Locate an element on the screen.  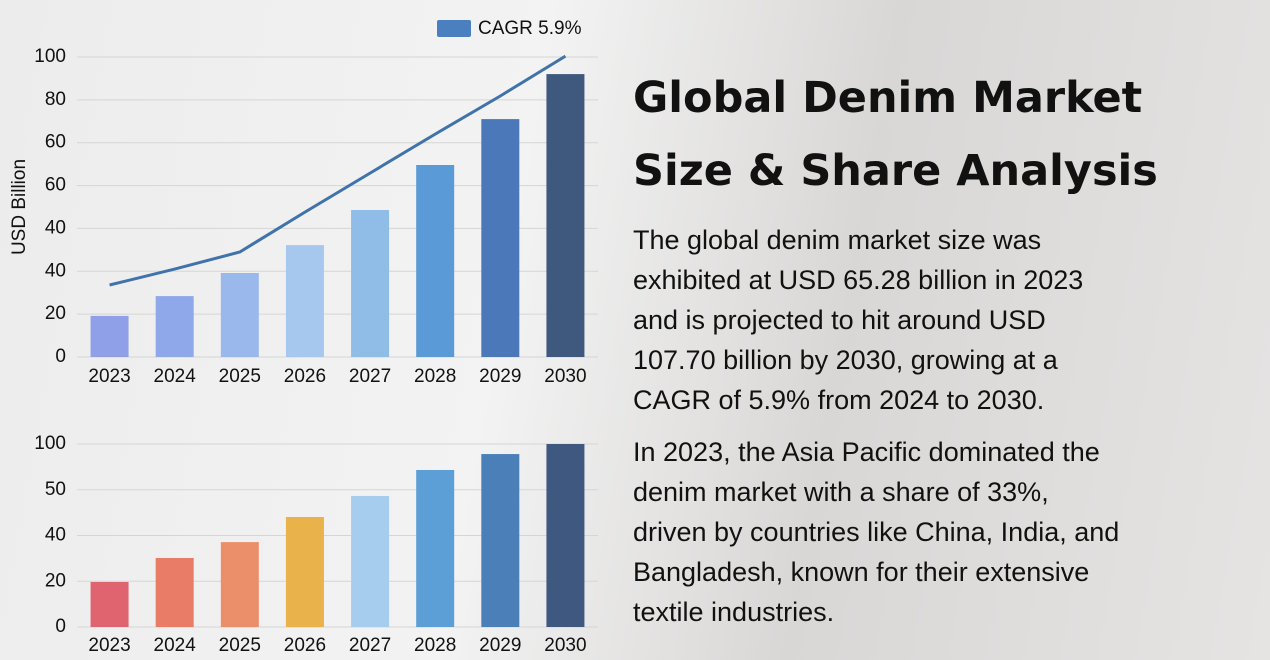
trend-line is located at coordinates (338, 170).